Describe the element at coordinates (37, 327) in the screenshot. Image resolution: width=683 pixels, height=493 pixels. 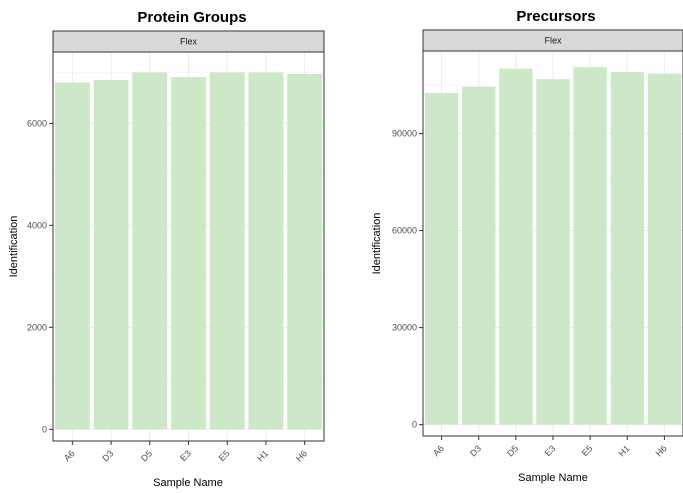
I see `y-tick-label: 2000` at that location.